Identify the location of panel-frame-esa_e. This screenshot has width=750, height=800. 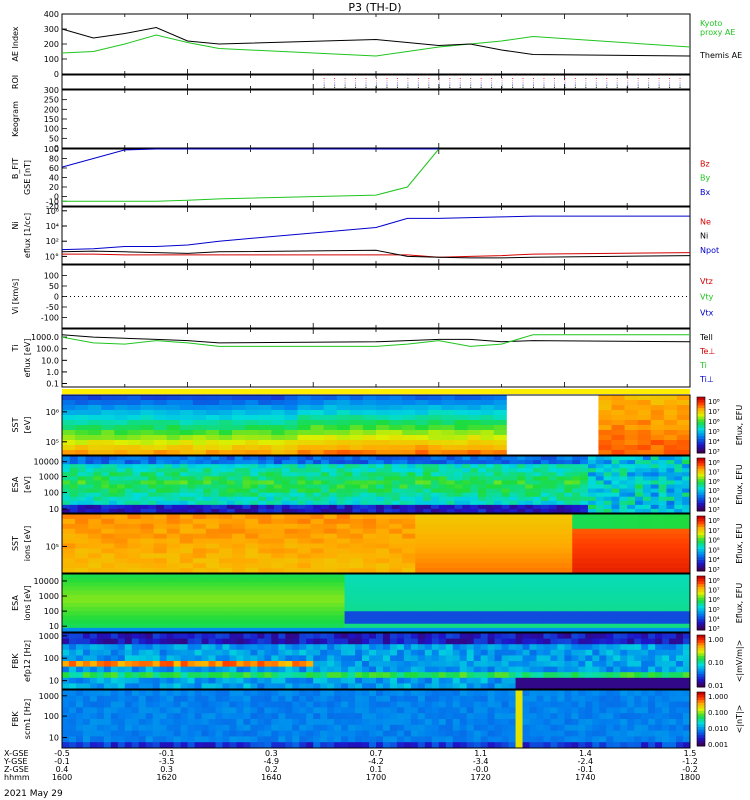
(376, 484).